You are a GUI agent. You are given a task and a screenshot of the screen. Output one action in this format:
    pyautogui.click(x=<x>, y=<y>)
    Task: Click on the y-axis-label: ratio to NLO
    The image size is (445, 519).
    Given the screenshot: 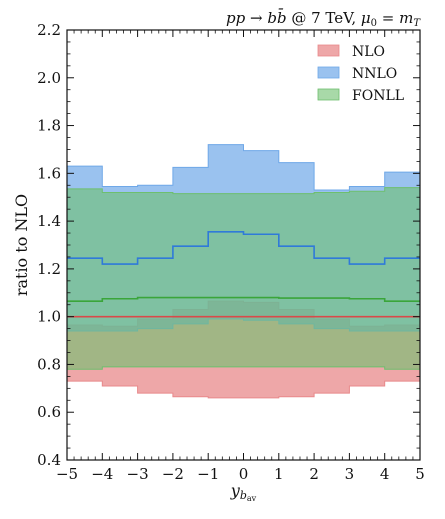 What is the action you would take?
    pyautogui.click(x=21, y=245)
    